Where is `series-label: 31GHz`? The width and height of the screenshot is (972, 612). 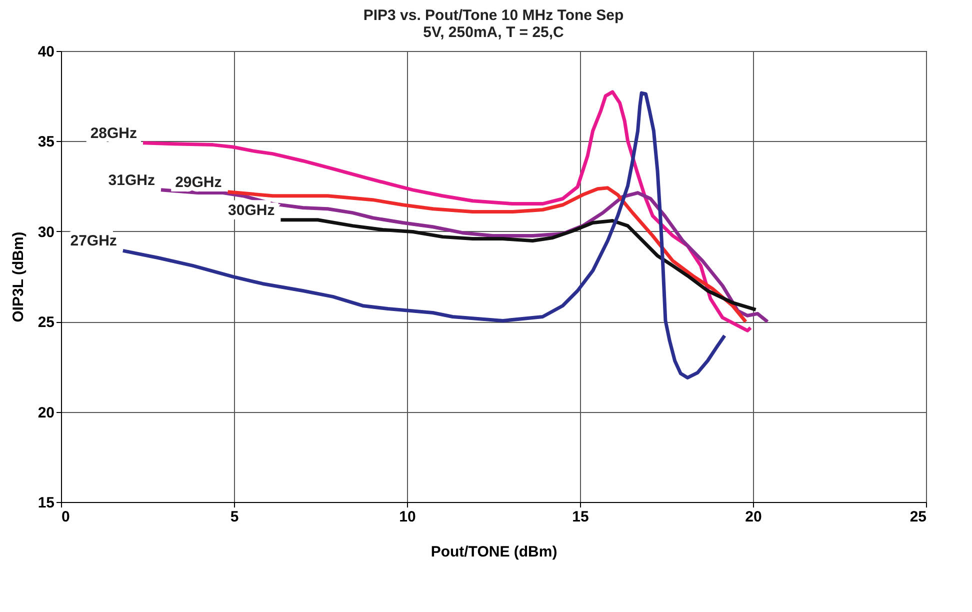 series-label: 31GHz is located at coordinates (131, 180).